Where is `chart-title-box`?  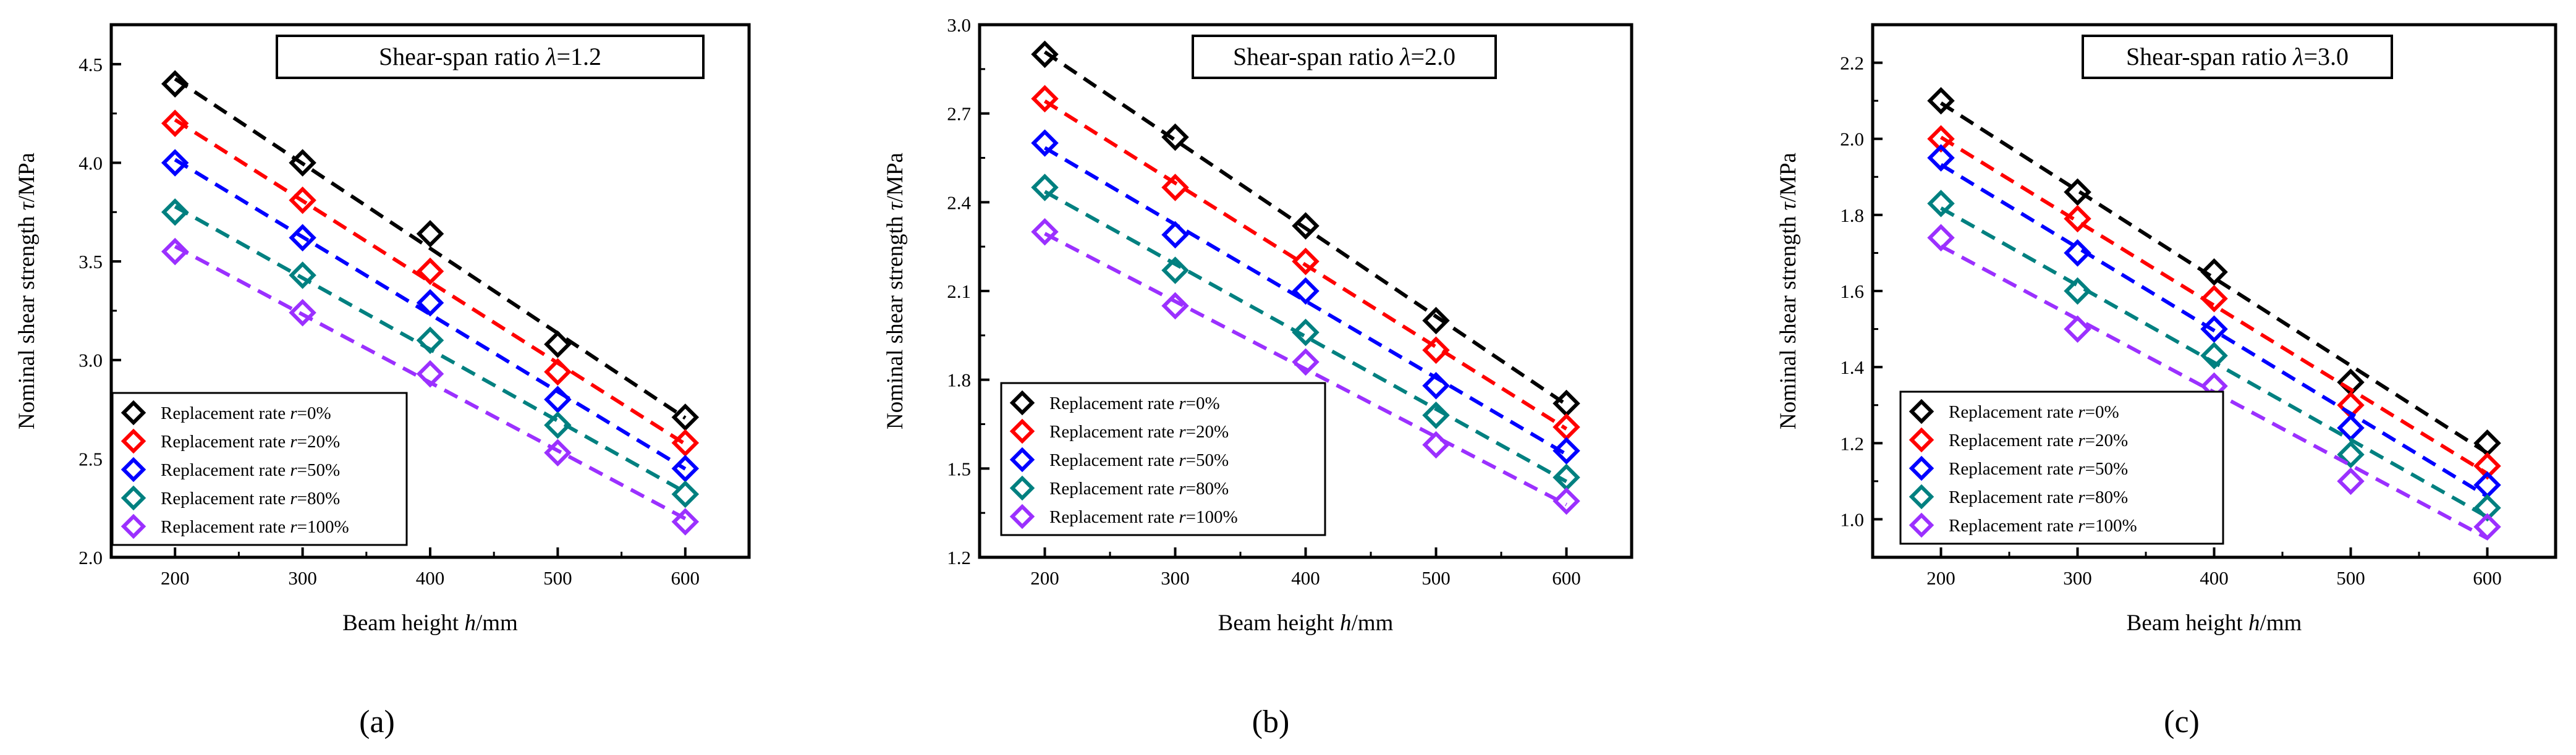 chart-title-box is located at coordinates (490, 57).